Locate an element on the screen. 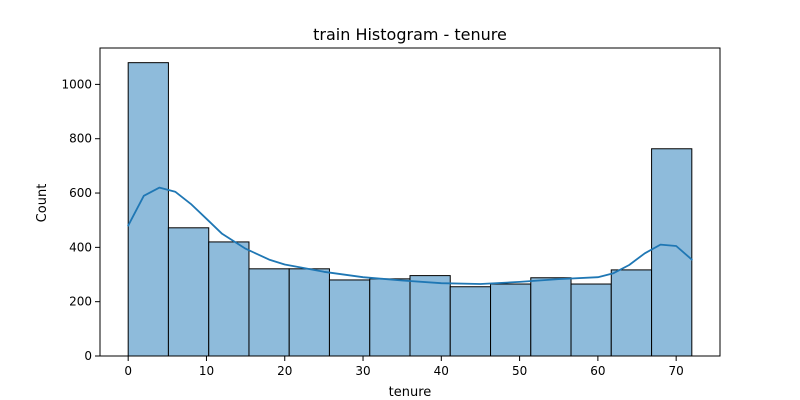 This screenshot has width=800, height=400. x-tick-label: 20 is located at coordinates (284, 371).